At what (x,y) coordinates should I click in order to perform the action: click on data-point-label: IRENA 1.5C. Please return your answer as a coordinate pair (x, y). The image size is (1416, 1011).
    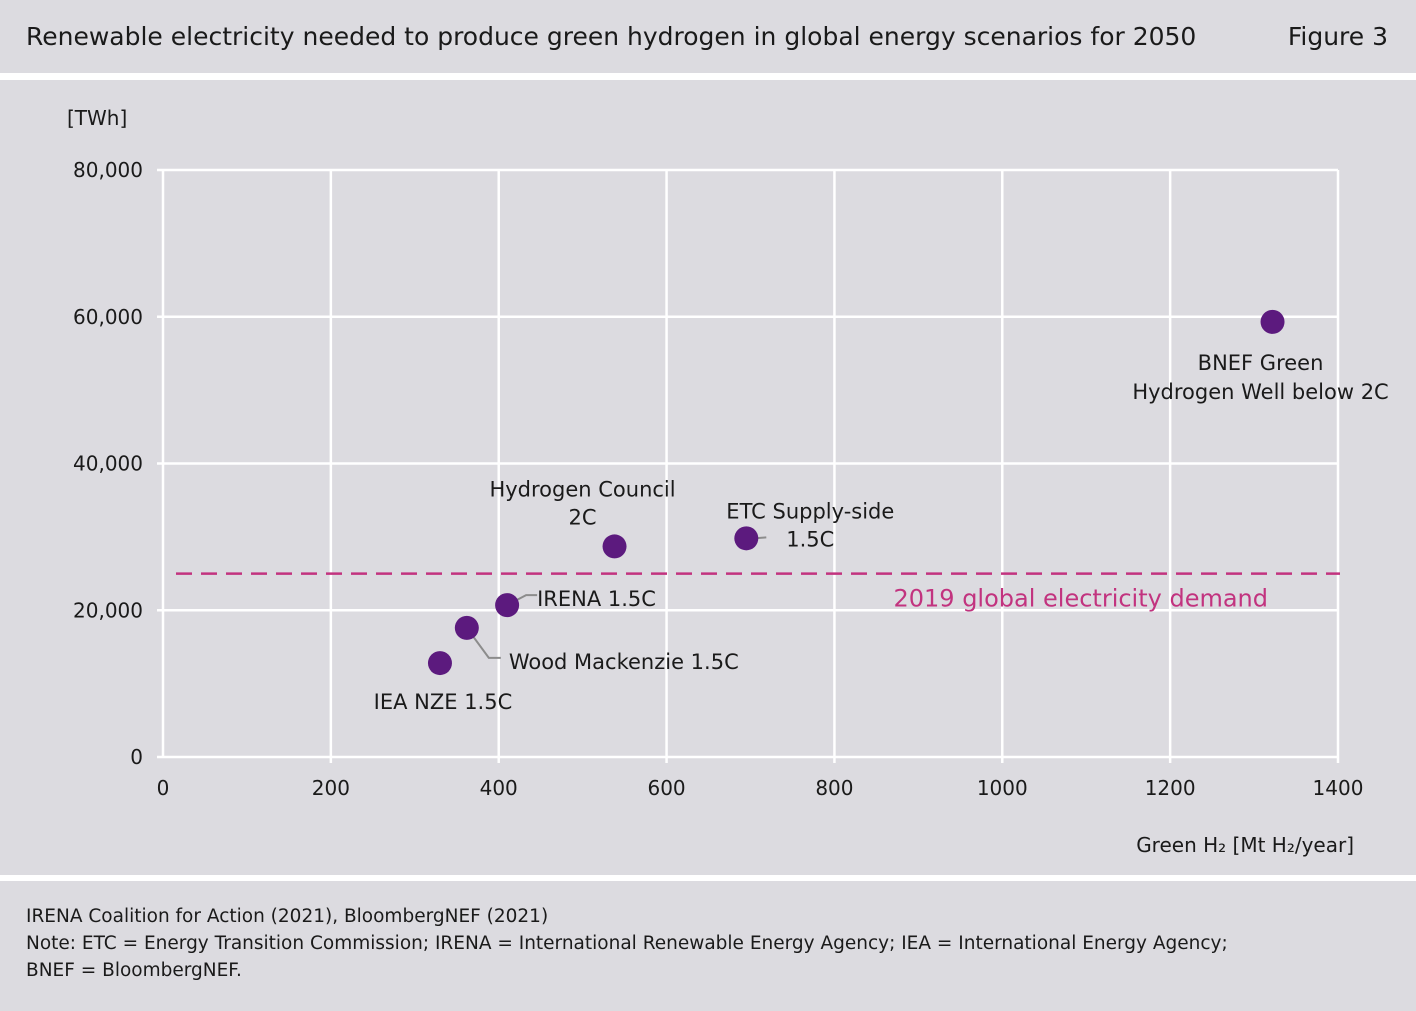
    Looking at the image, I should click on (596, 599).